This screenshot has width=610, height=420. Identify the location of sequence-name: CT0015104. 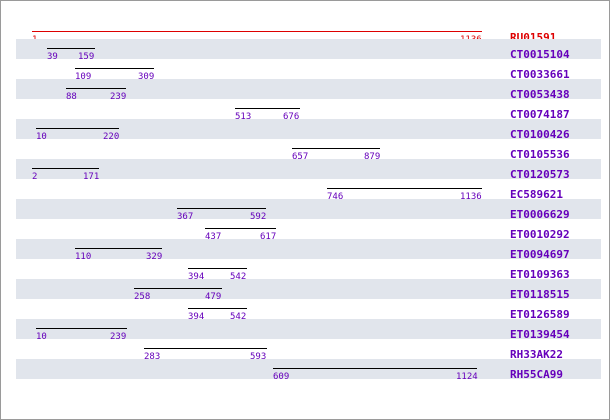
(540, 54).